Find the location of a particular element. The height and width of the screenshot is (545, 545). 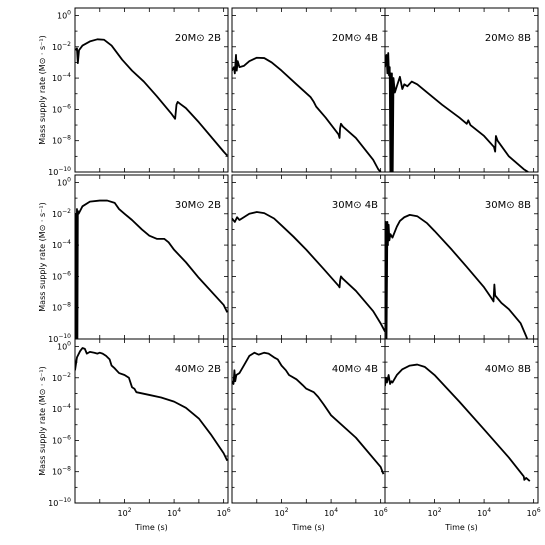

panel-title: 30M⊙ 4B is located at coordinates (355, 205).